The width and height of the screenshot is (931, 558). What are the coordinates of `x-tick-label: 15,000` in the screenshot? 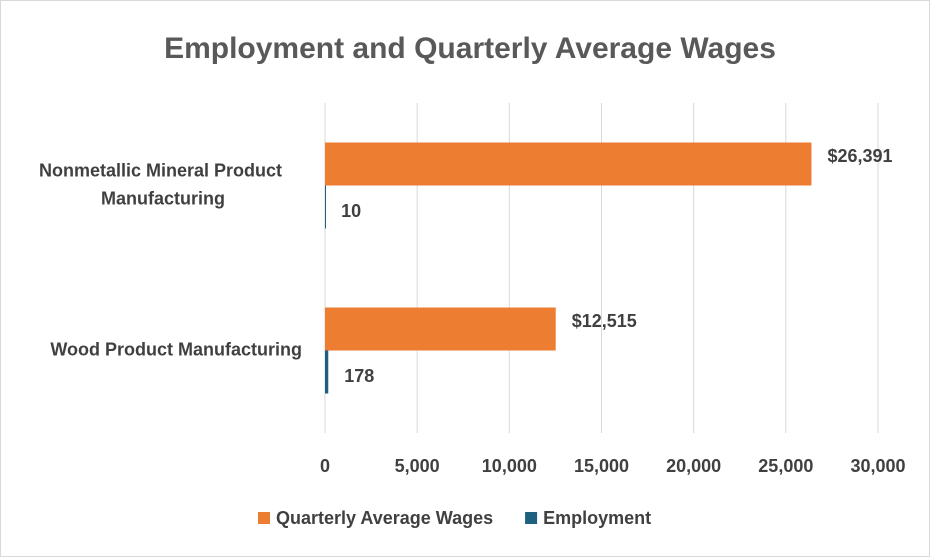 It's located at (601, 466).